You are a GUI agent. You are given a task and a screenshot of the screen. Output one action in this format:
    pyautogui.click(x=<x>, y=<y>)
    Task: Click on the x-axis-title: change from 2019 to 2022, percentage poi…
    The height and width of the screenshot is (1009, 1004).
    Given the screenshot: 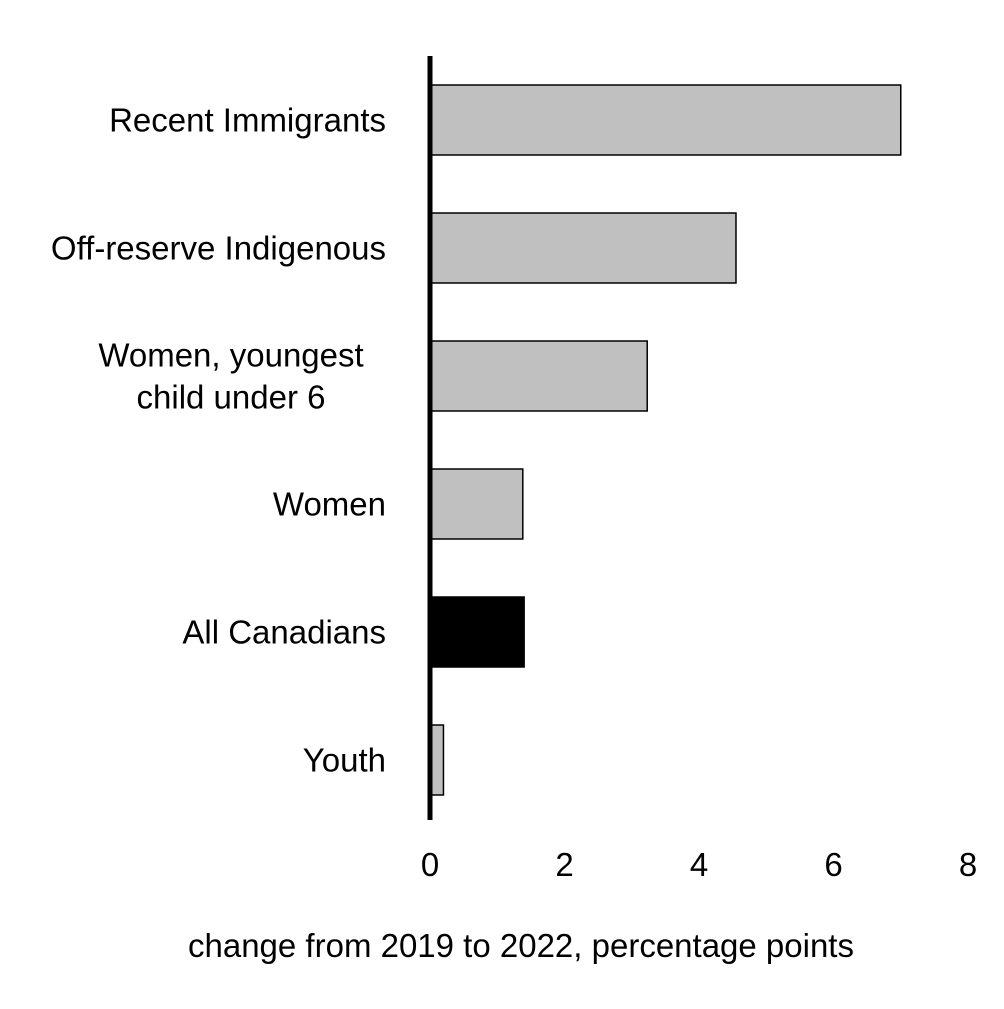 What is the action you would take?
    pyautogui.click(x=521, y=945)
    